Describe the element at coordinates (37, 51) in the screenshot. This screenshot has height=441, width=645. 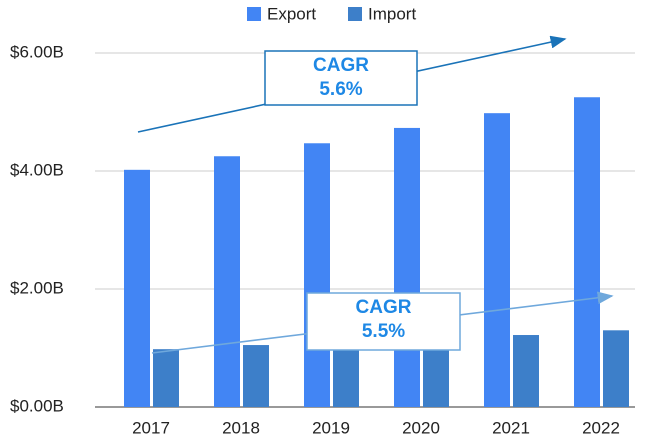
I see `y-tick-label: $6.00B` at that location.